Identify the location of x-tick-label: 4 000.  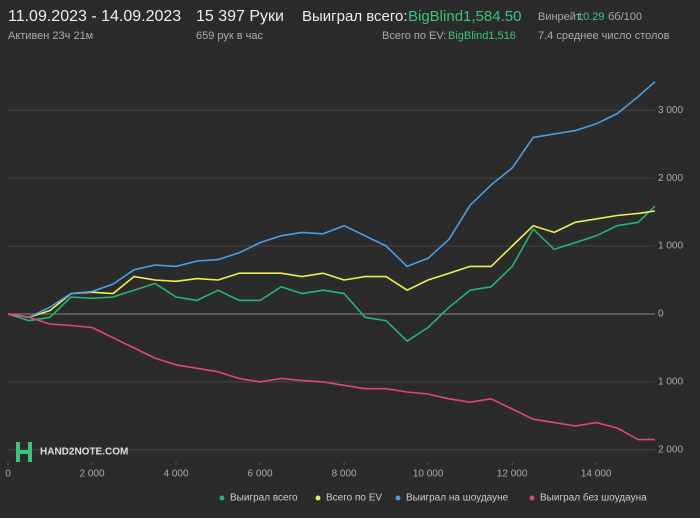
(176, 474).